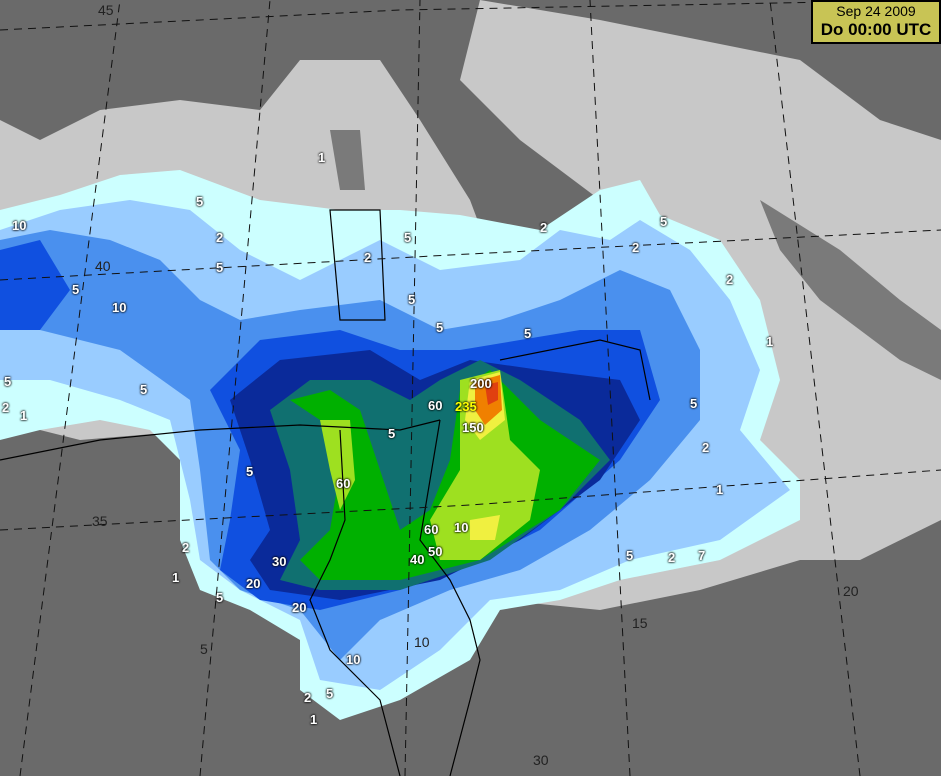  I want to click on contour-label: 50, so click(435, 551).